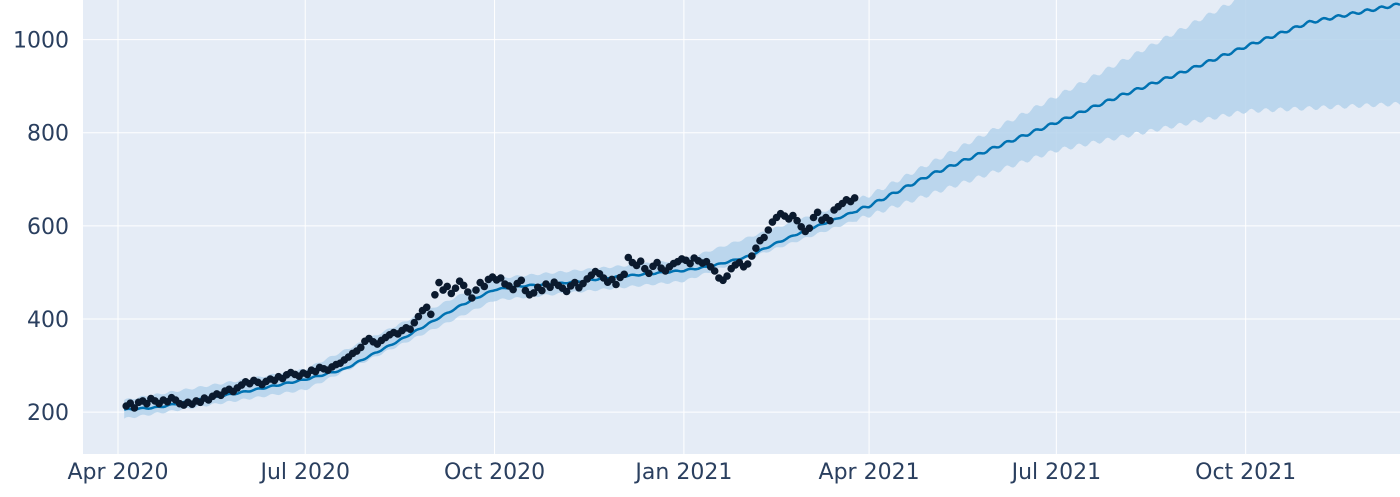 Image resolution: width=1400 pixels, height=497 pixels. Describe the element at coordinates (48, 413) in the screenshot. I see `y-tick-label: 200` at that location.